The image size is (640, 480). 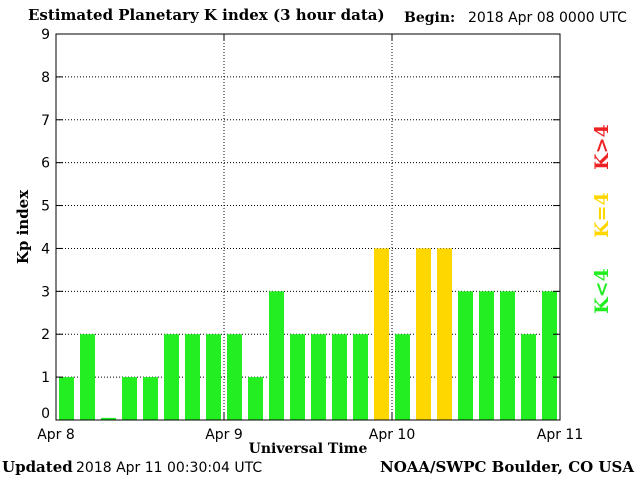 What do you see at coordinates (169, 468) in the screenshot?
I see `updated-value: 2018 Apr 11 00:30:04 UTC` at bounding box center [169, 468].